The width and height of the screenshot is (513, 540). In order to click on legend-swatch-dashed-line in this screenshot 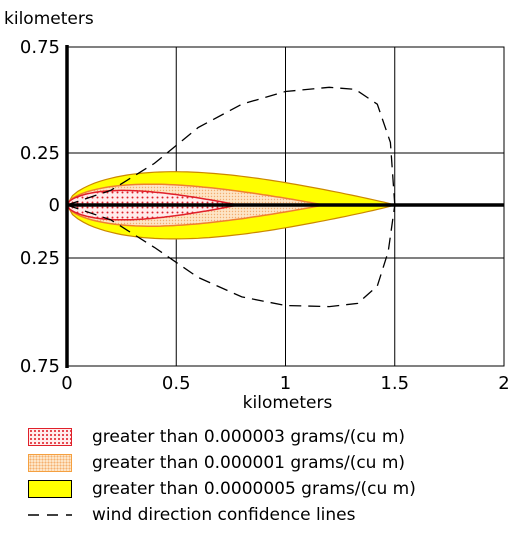, I will do `click(50, 515)`.